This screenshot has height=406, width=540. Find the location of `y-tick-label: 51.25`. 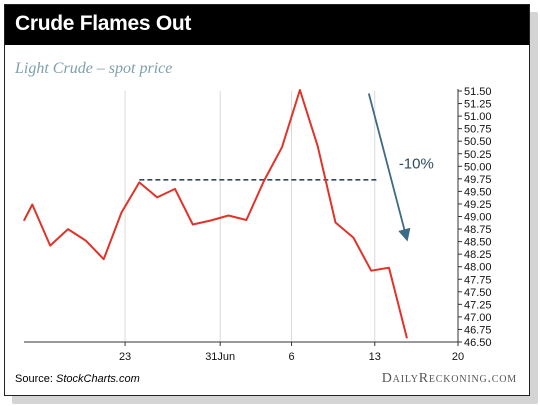

y-tick-label: 51.25 is located at coordinates (478, 105).